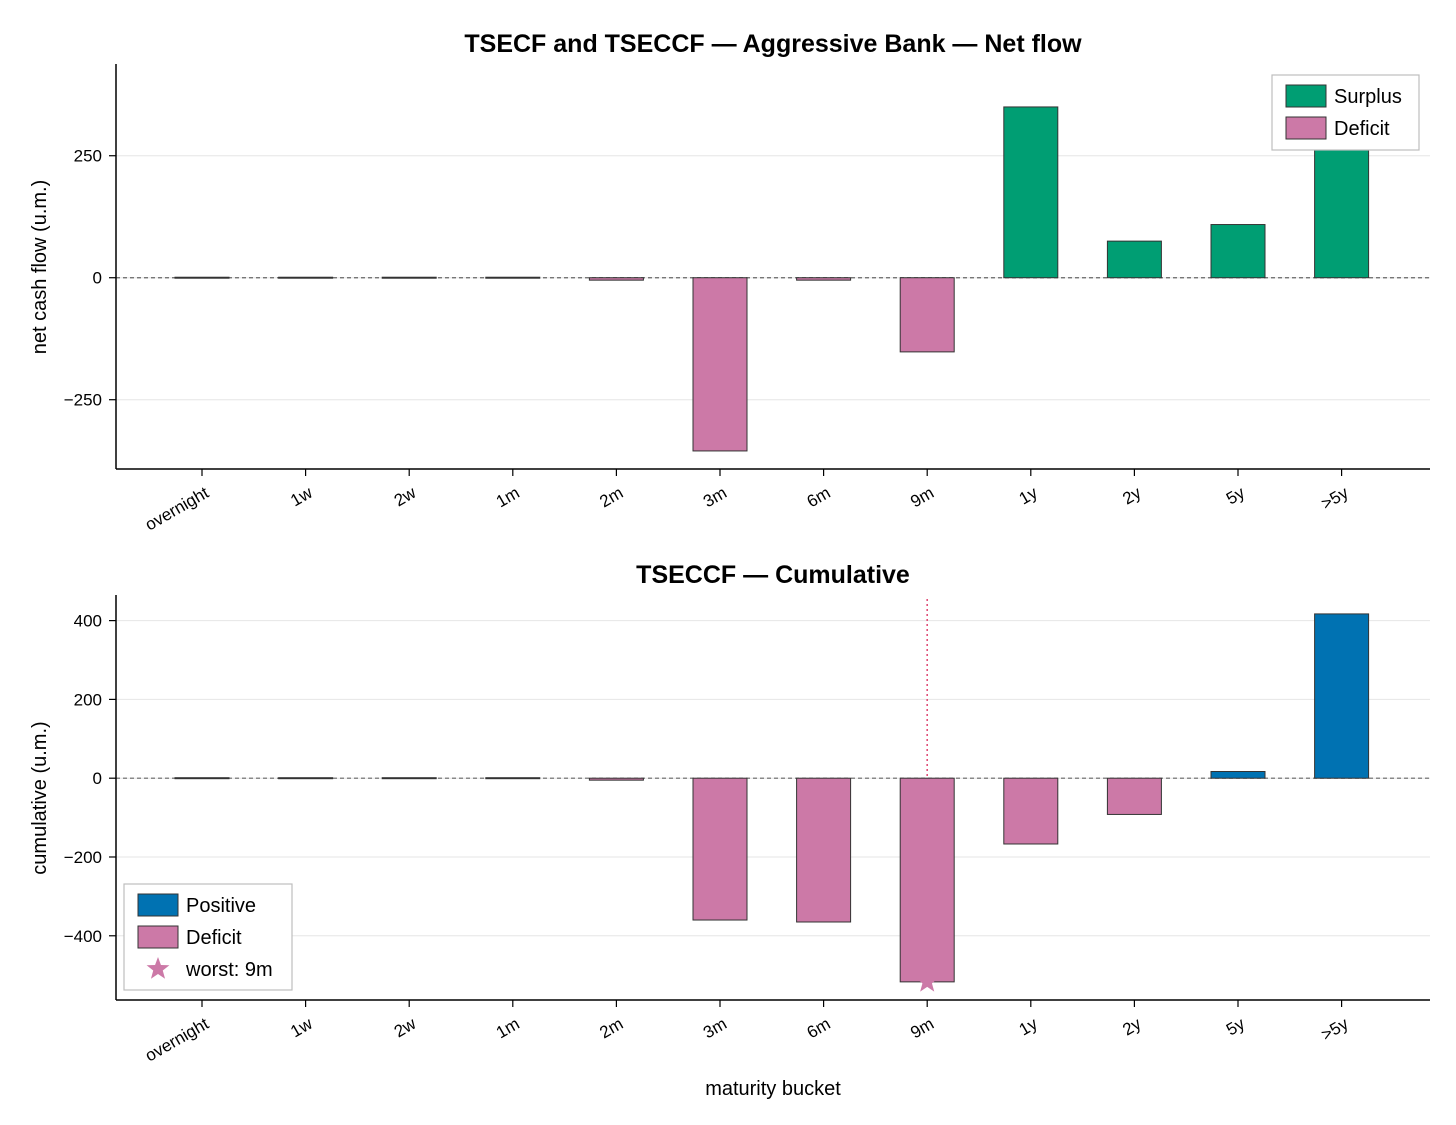 This screenshot has height=1125, width=1456. Describe the element at coordinates (158, 968) in the screenshot. I see `legend-star-icon` at that location.